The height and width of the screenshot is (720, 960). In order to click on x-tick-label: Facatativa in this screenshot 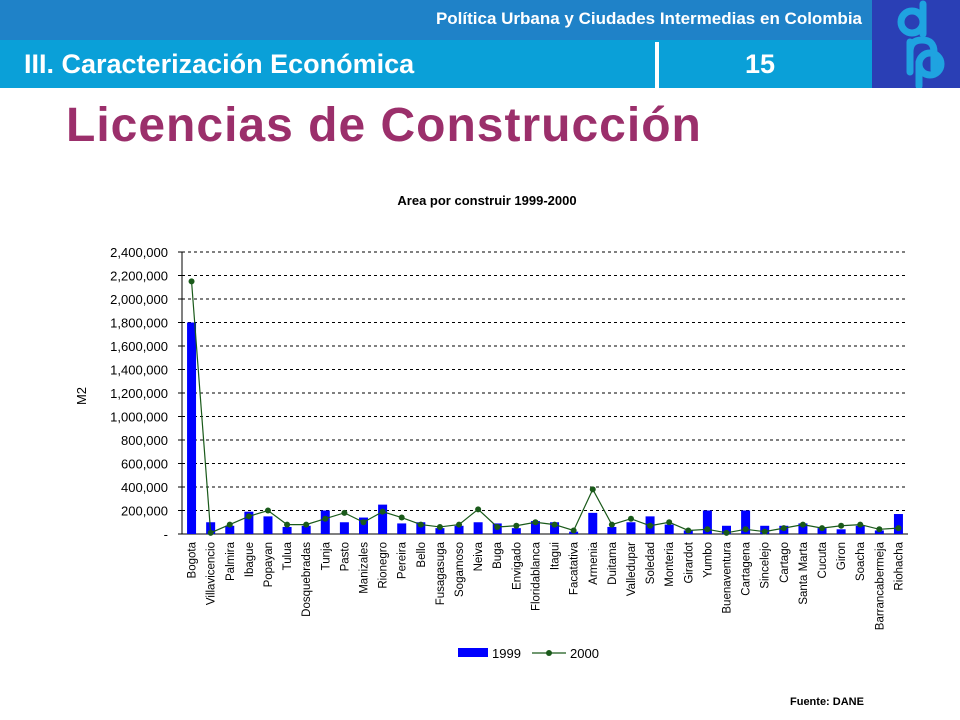, I will do `click(575, 568)`.